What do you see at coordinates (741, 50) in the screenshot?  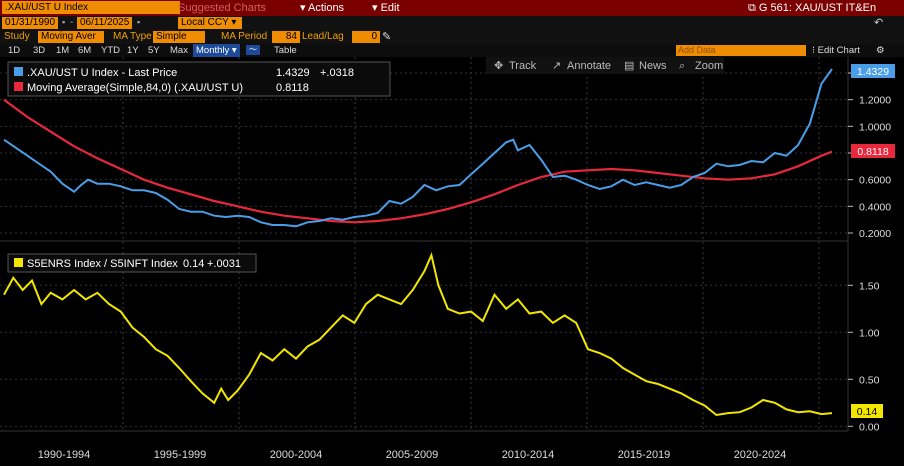 I see `add-data-input: Add Data` at bounding box center [741, 50].